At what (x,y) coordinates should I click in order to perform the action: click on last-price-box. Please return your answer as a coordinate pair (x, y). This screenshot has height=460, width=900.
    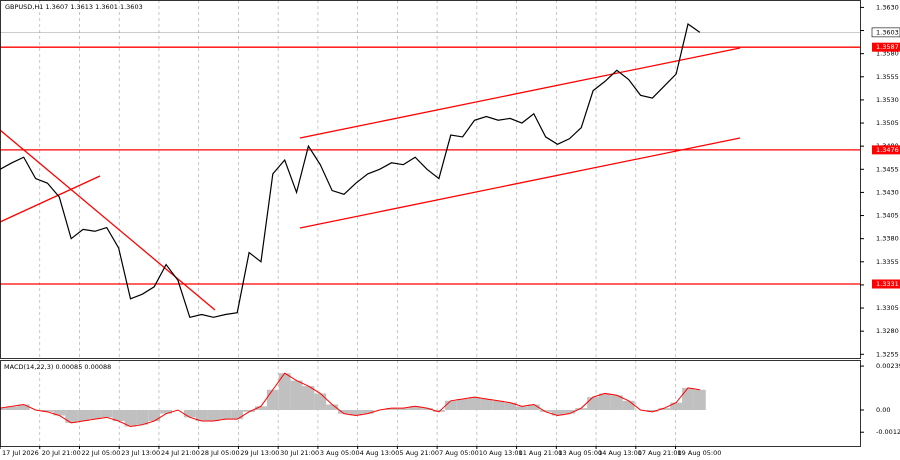
    Looking at the image, I should click on (885, 32).